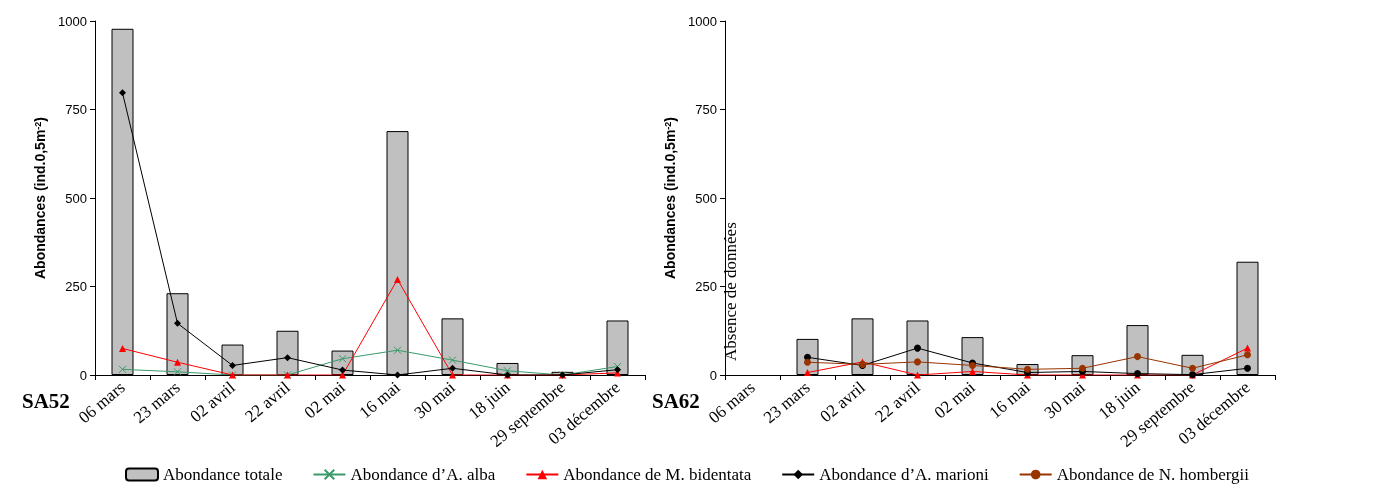  I want to click on legend-label: Abondance totale, so click(223, 474).